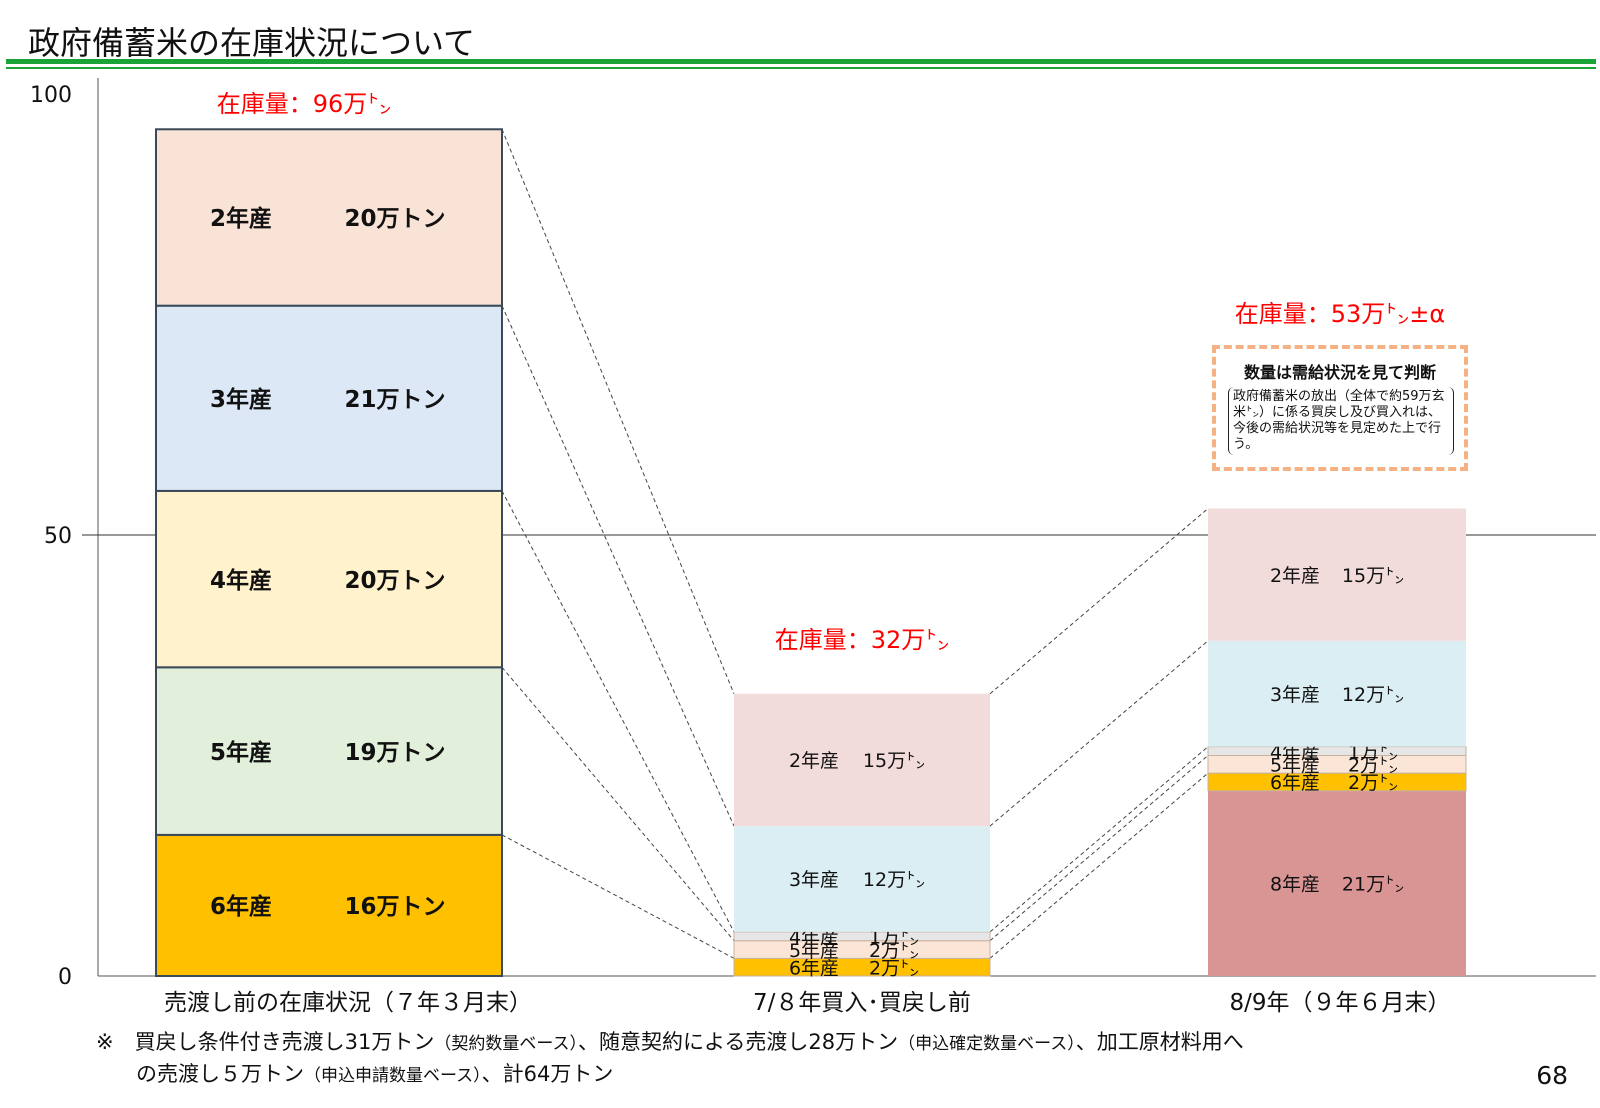  Describe the element at coordinates (1373, 885) in the screenshot. I see `segment-value-label: 21万㌧` at that location.